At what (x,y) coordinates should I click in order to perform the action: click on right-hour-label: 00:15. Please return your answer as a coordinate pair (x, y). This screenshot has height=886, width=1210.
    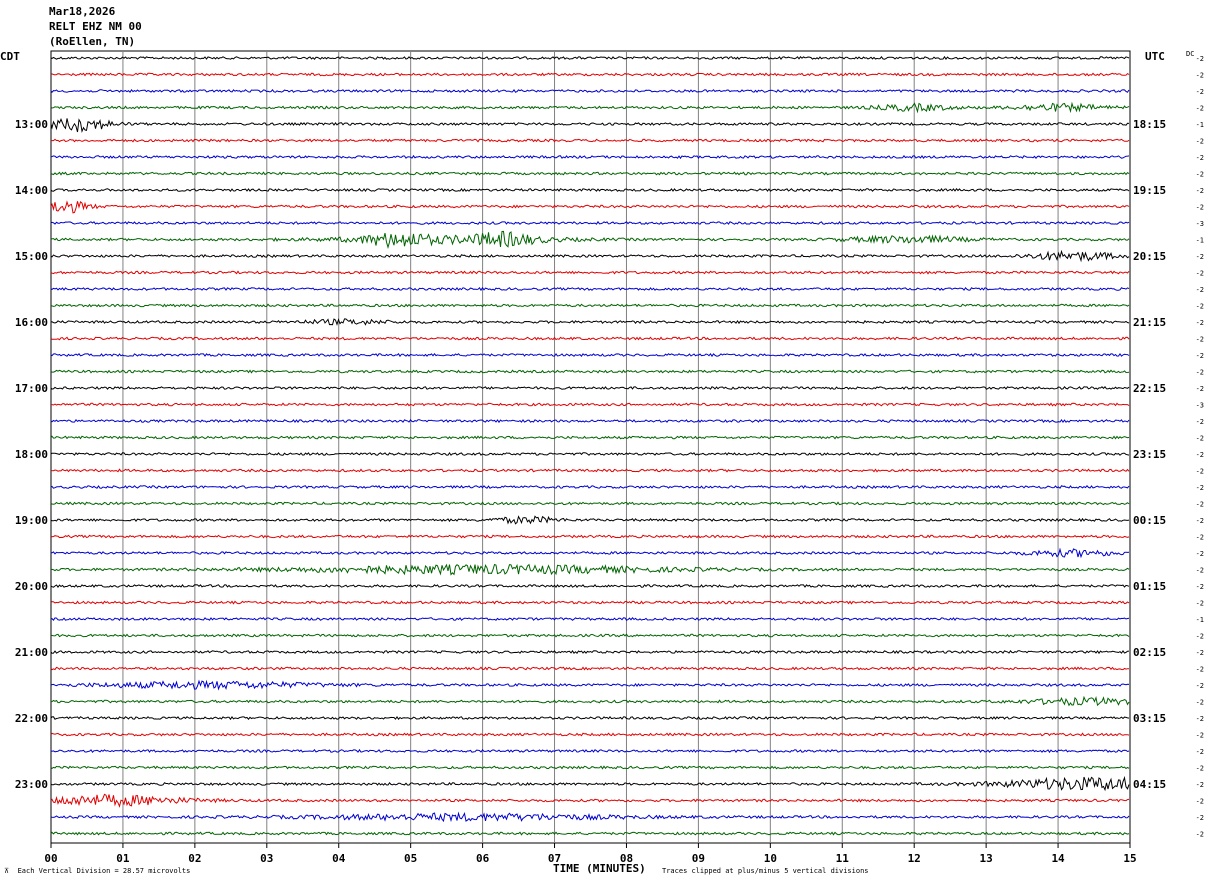
    Looking at the image, I should click on (1149, 520).